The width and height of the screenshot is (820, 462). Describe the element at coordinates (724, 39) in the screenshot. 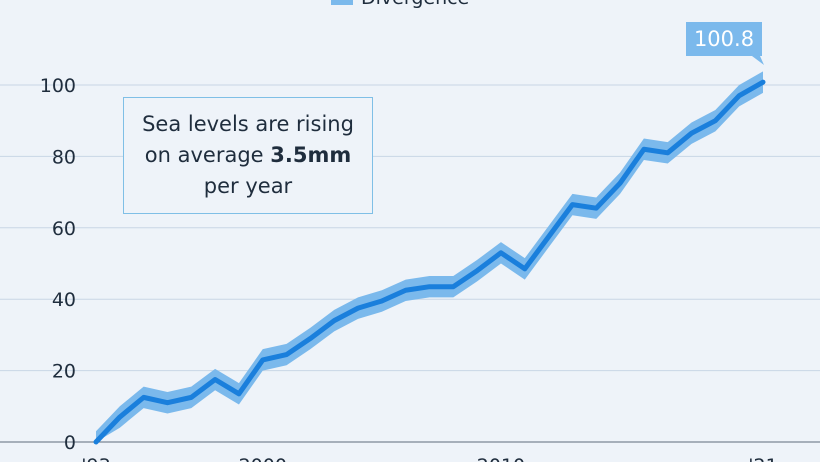

I see `callout-label: 100.8` at that location.